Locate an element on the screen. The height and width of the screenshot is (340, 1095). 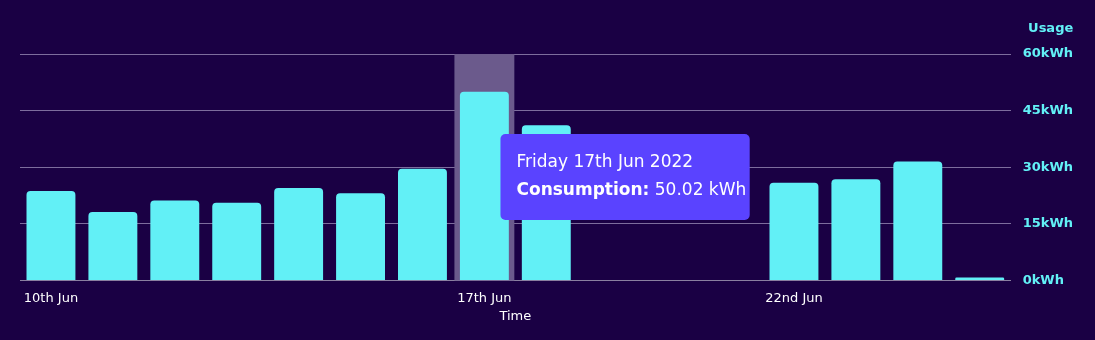
y-tick-label: 45kWh is located at coordinates (1048, 109).